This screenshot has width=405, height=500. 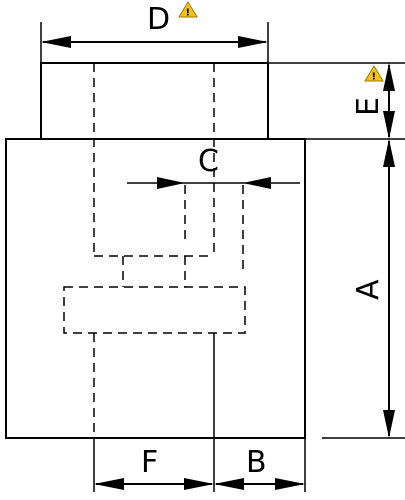 I want to click on warning-icon-e: !, so click(x=374, y=74).